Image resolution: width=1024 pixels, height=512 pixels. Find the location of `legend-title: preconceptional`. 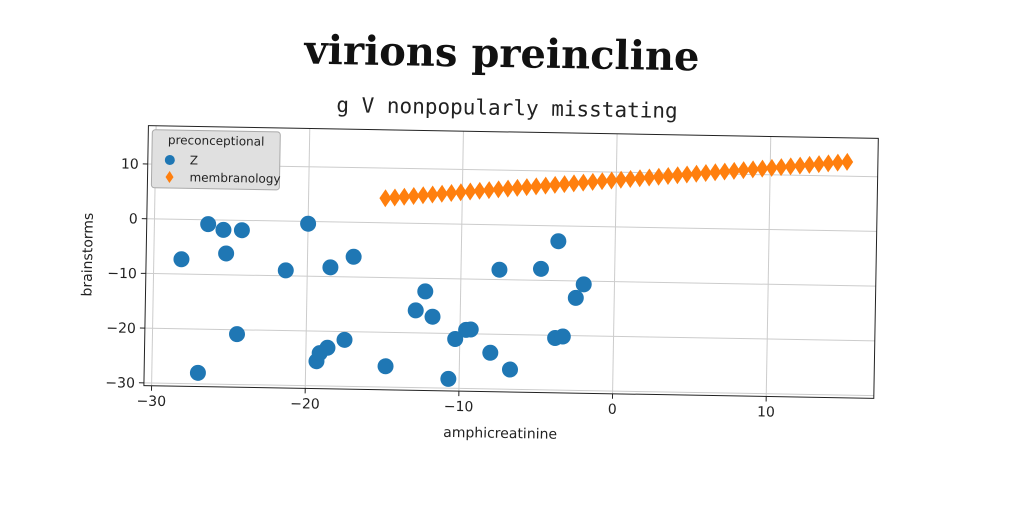

legend-title: preconceptional is located at coordinates (216, 141).